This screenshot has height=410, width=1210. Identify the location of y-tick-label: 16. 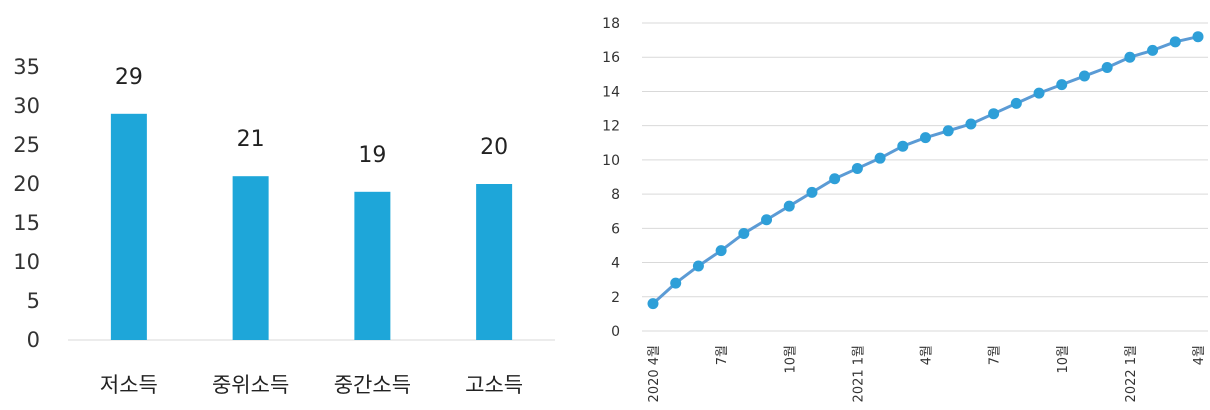
(611, 58).